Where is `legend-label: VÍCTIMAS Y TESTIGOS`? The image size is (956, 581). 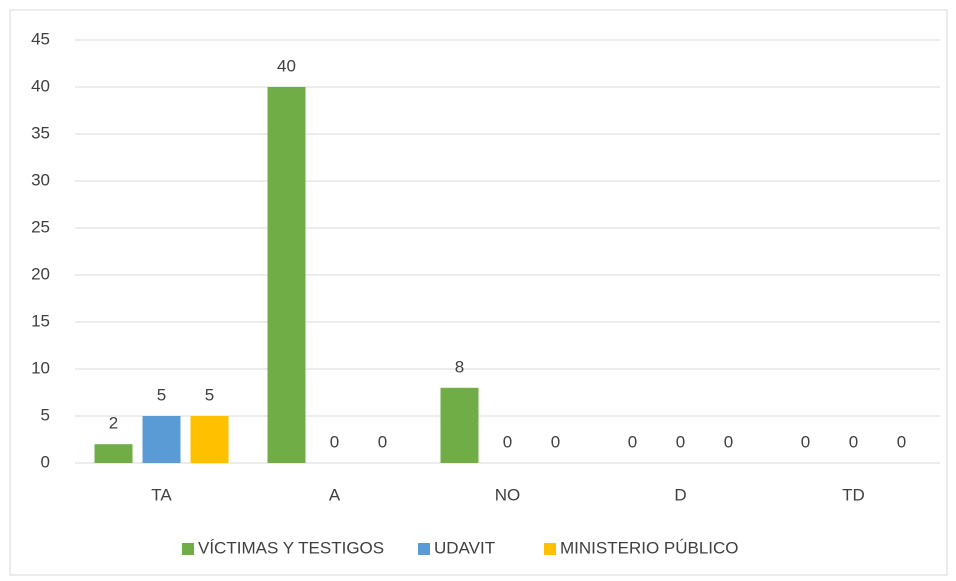
legend-label: VÍCTIMAS Y TESTIGOS is located at coordinates (291, 547).